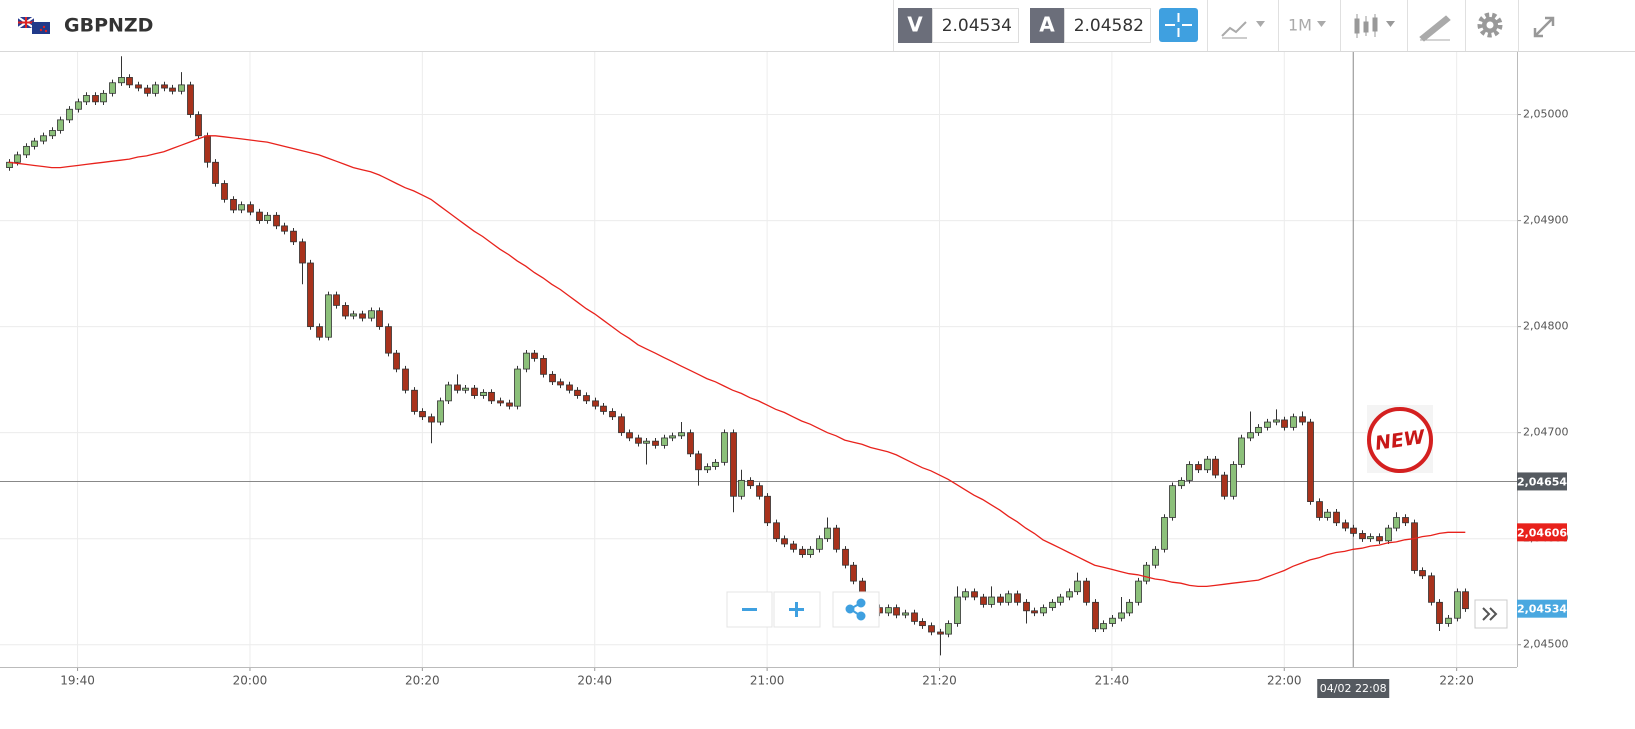 This screenshot has width=1635, height=729. Describe the element at coordinates (1243, 30) in the screenshot. I see `chart-type-button` at that location.